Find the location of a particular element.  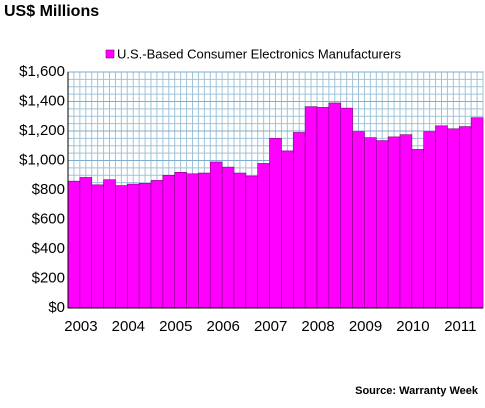

x-tick-label: 2005 is located at coordinates (175, 326).